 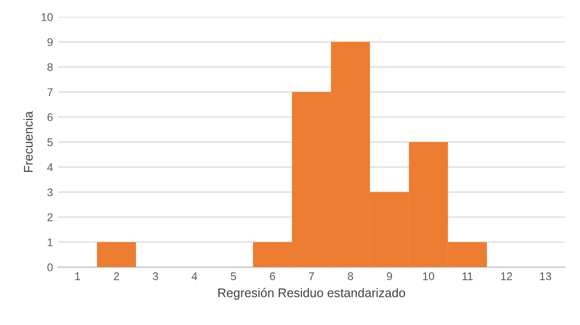 What do you see at coordinates (273, 276) in the screenshot?
I see `x-tick-label: 6` at bounding box center [273, 276].